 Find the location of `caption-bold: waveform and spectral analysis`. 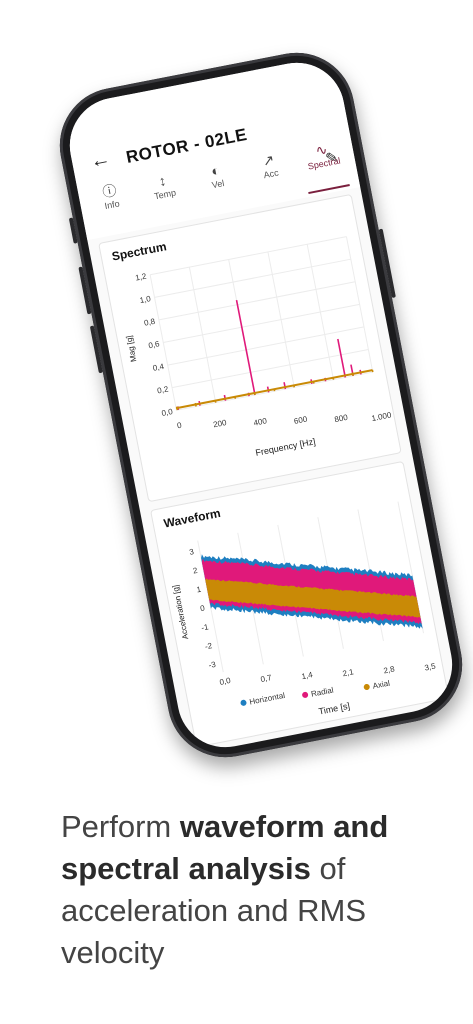

caption-bold: waveform and spectral analysis is located at coordinates (225, 847).